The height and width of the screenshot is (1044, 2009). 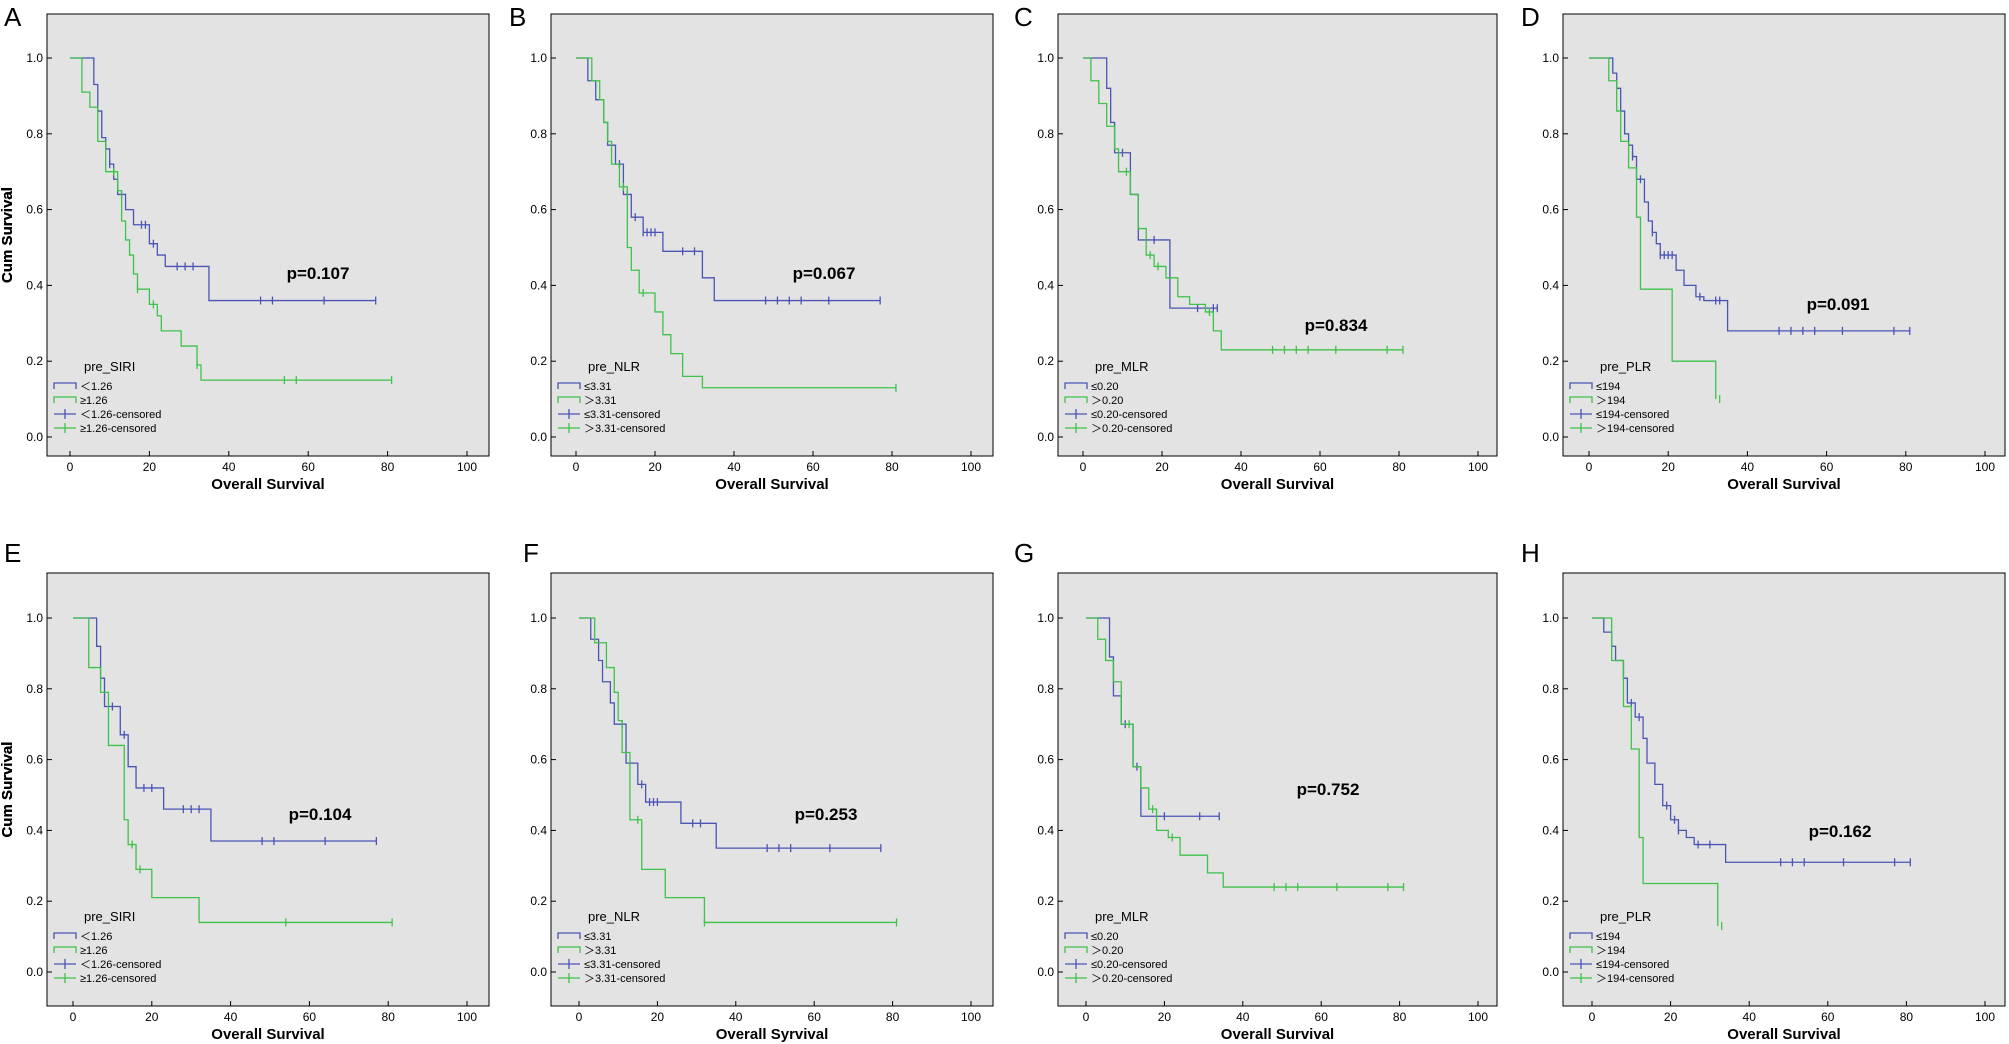 I want to click on y-tick-label: 0.8, so click(x=538, y=134).